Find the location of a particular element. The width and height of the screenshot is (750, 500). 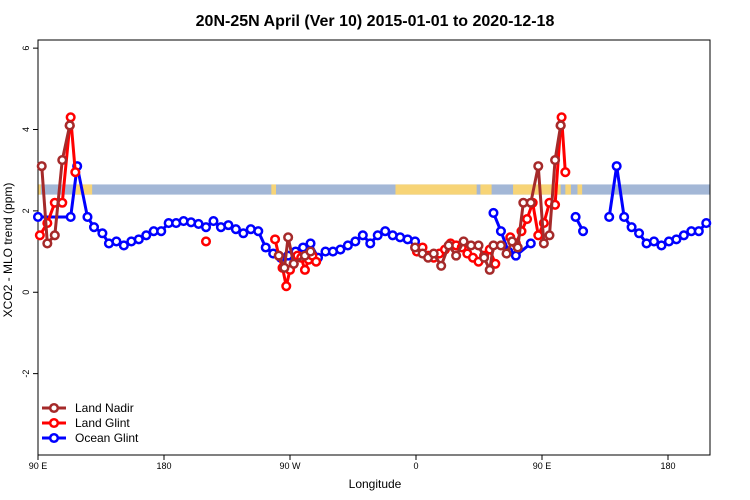

y-tick-label: 6 is located at coordinates (26, 48).